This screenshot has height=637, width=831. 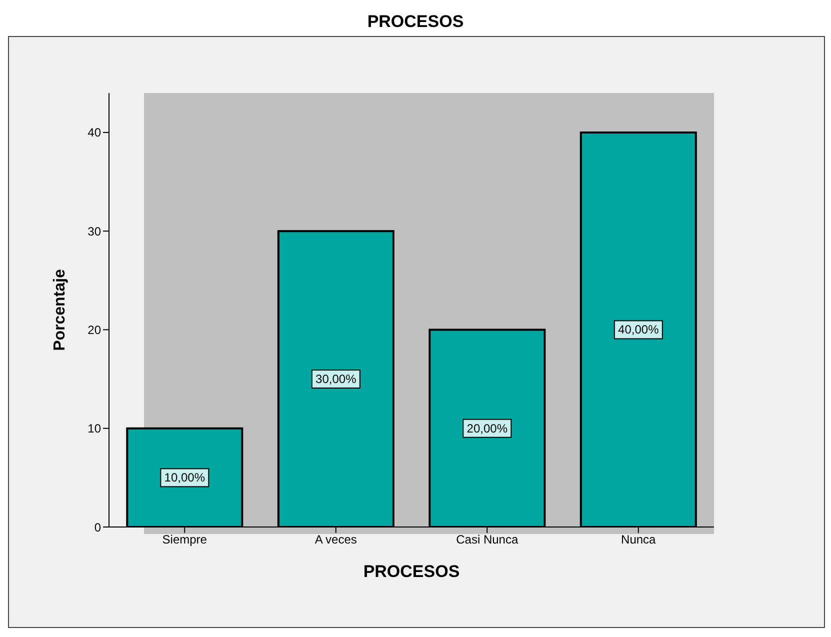 I want to click on x-tick-label: Siempre, so click(x=185, y=539).